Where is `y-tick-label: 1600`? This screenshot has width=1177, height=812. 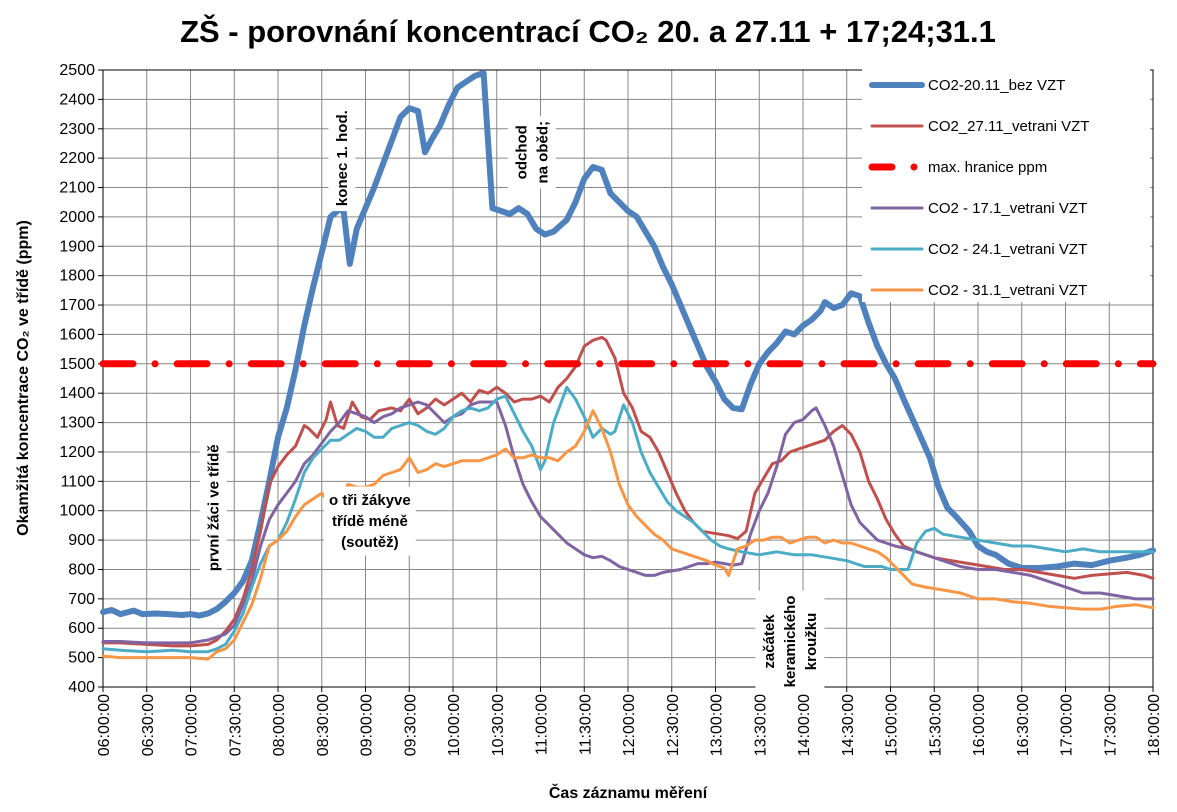
y-tick-label: 1600 is located at coordinates (77, 334).